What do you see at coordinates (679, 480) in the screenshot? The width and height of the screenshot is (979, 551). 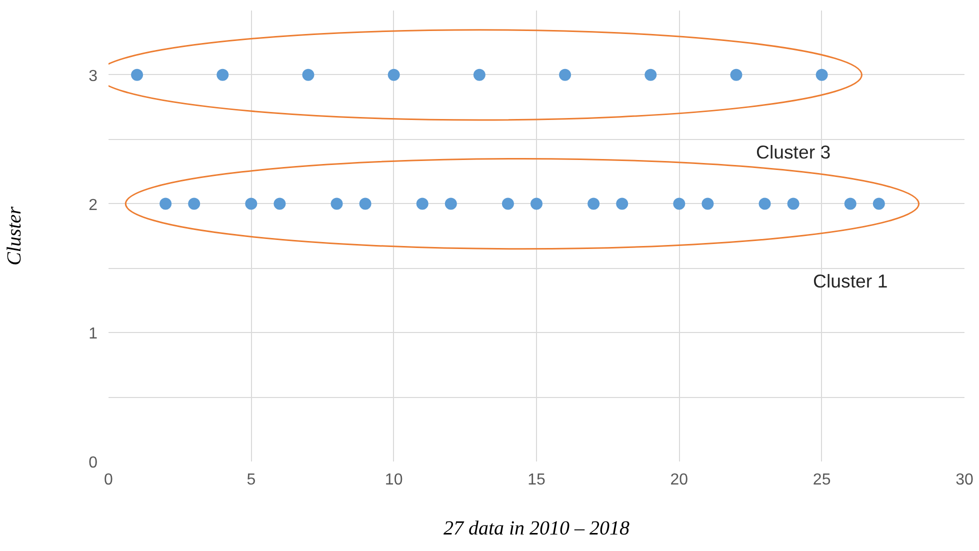 I see `x-tick-label: 20` at bounding box center [679, 480].